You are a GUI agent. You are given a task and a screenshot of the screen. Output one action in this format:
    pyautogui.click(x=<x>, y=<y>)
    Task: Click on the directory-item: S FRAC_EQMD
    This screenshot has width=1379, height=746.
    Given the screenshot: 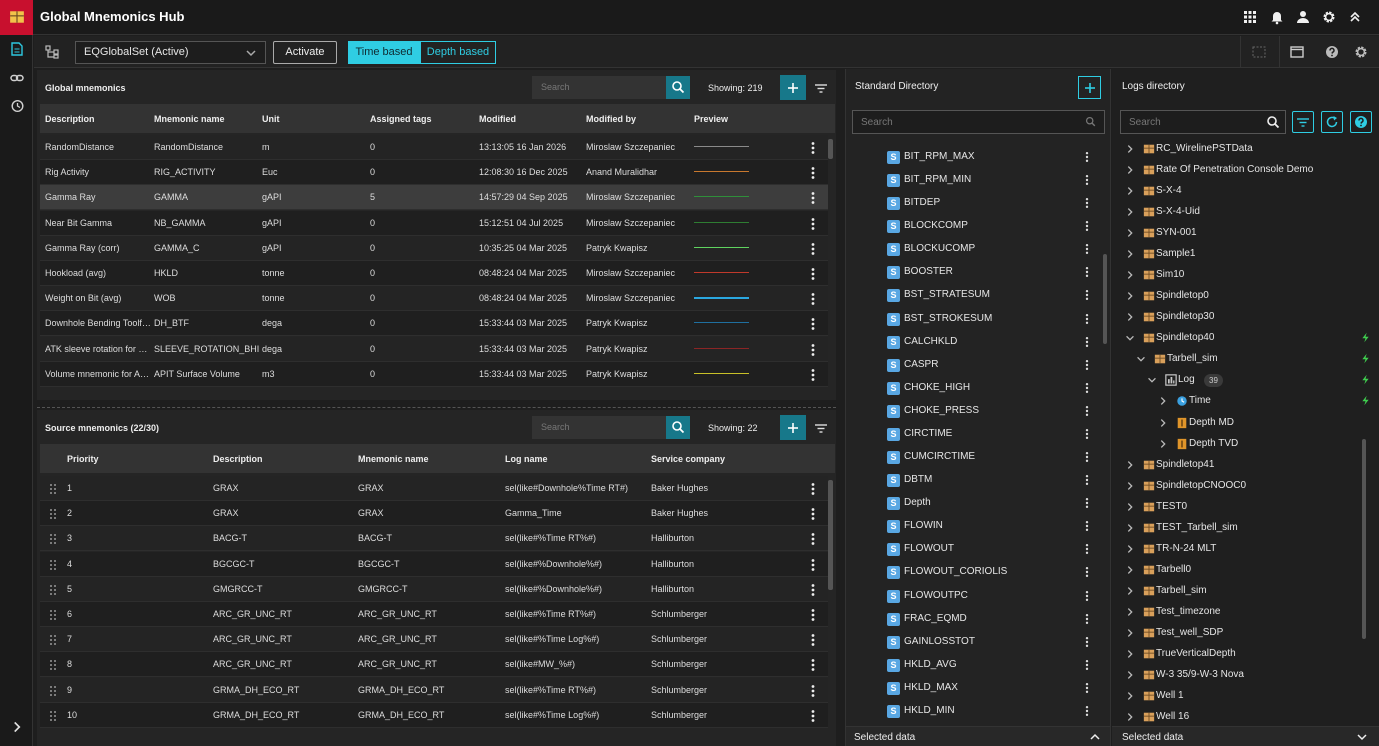 What is the action you would take?
    pyautogui.click(x=975, y=620)
    